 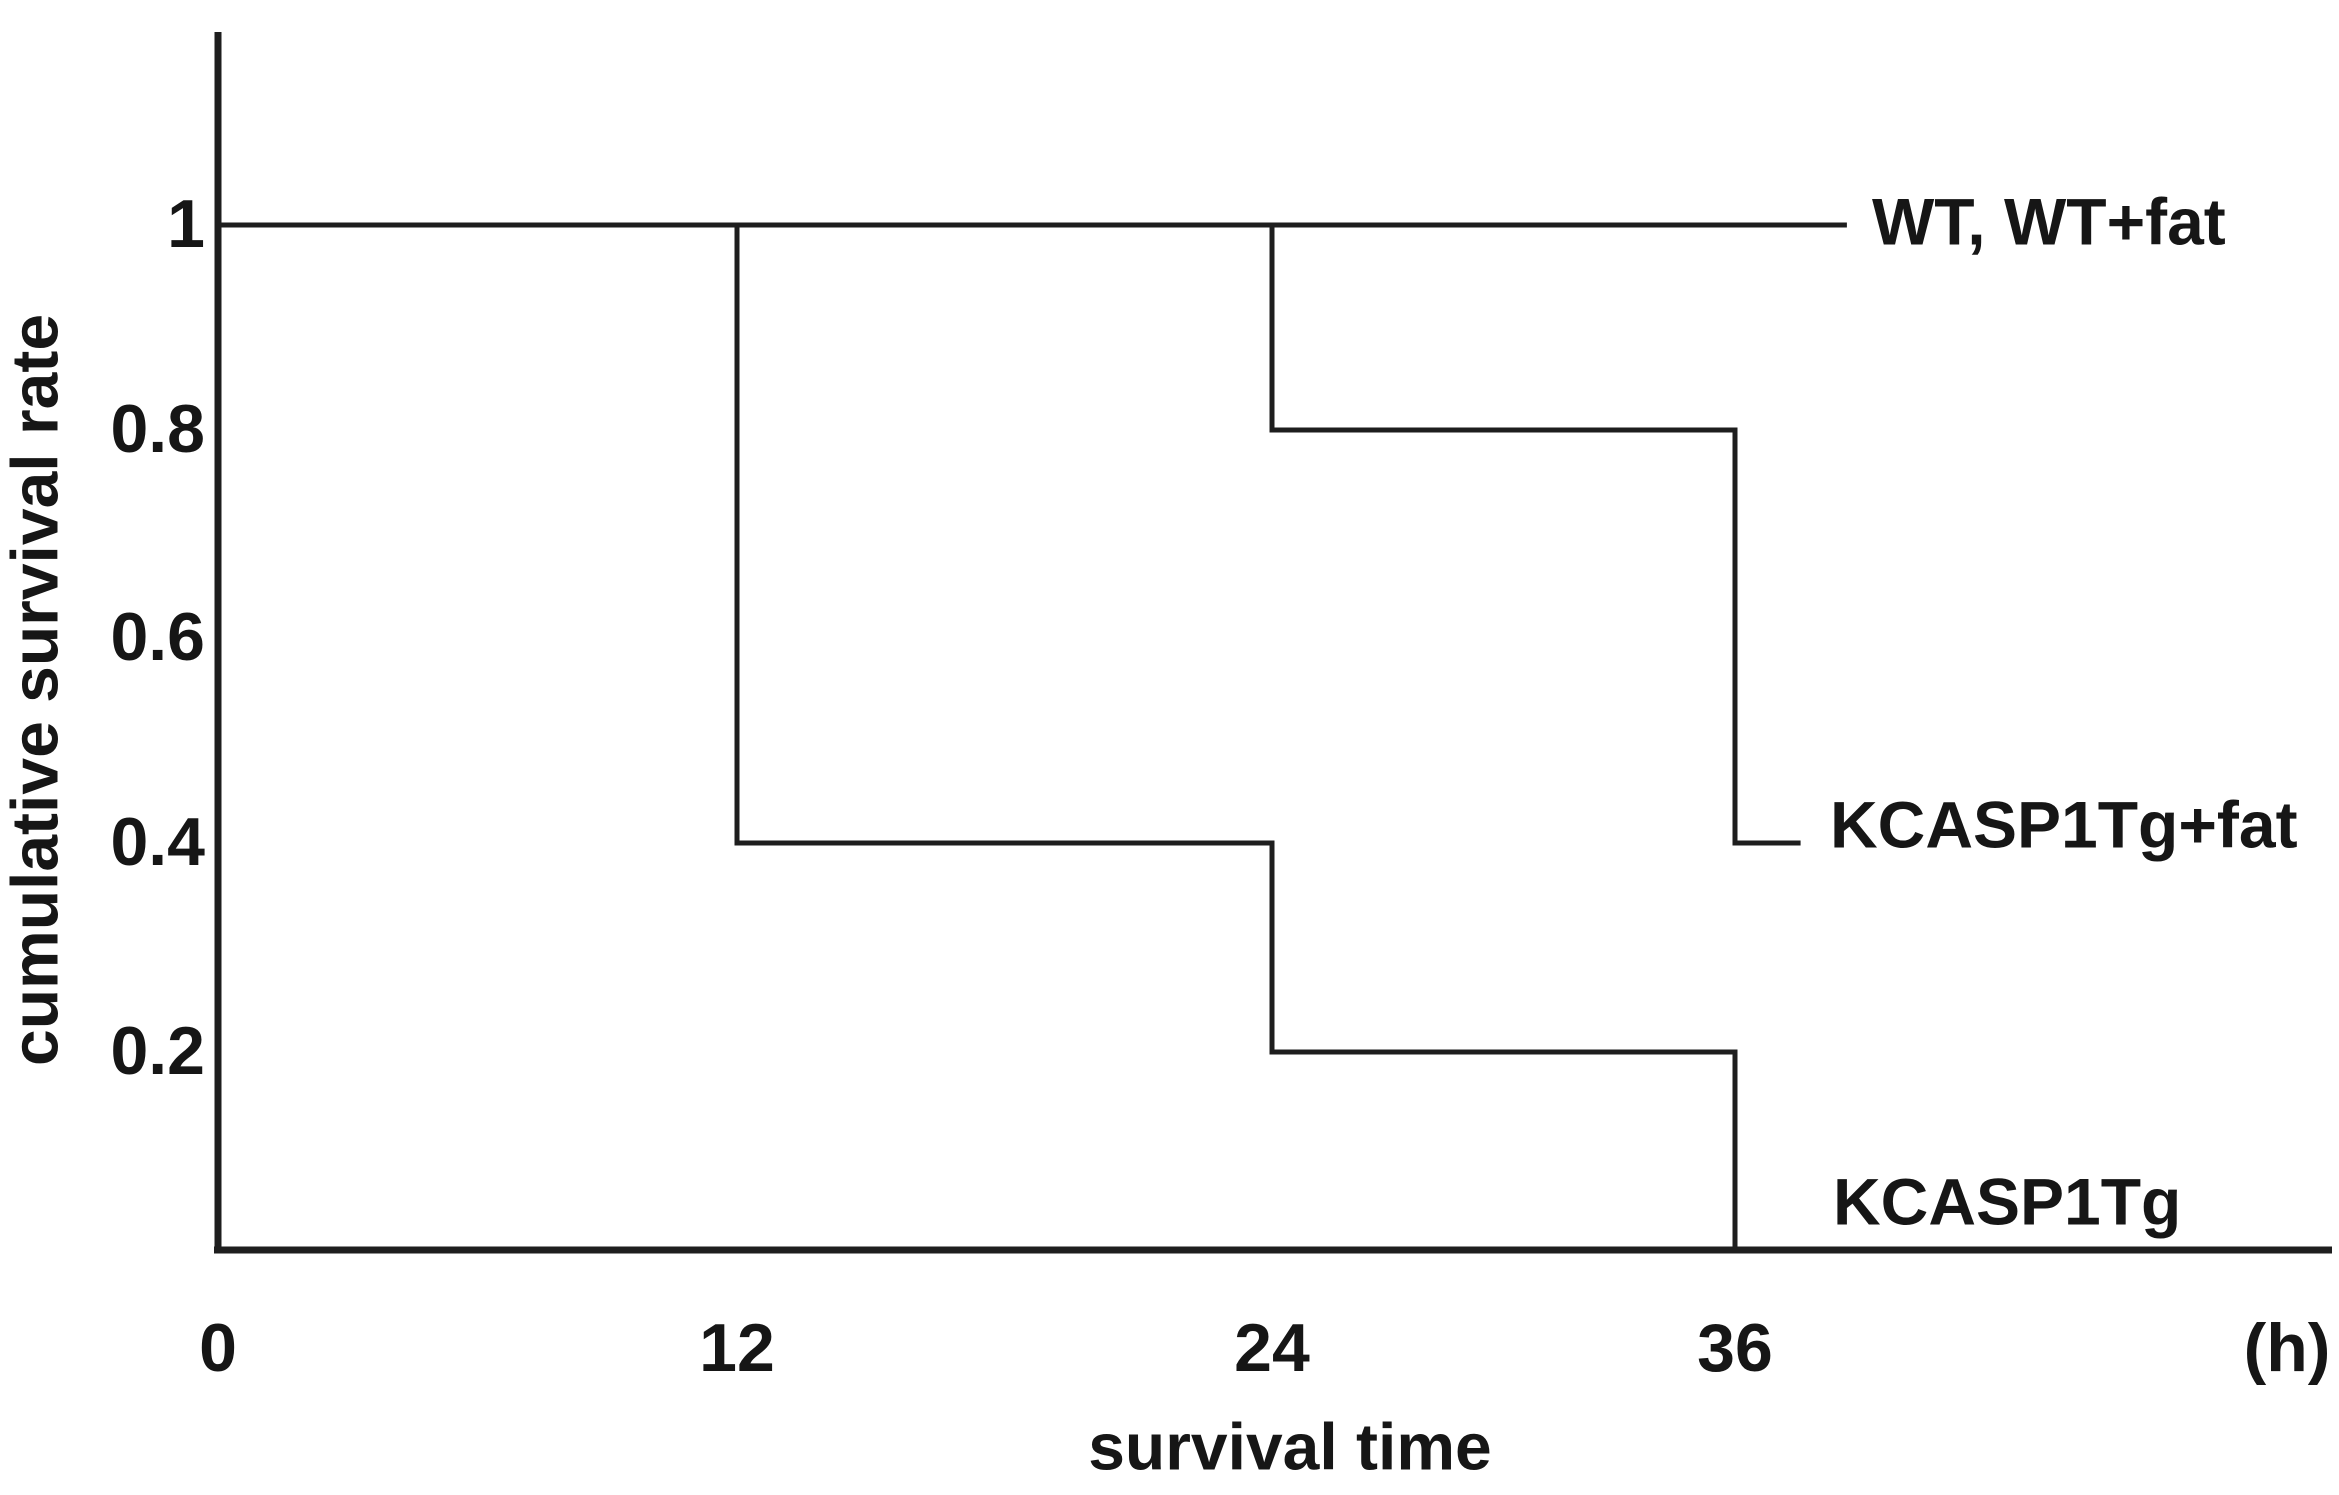 I want to click on x-tick-label-12: 12, so click(x=737, y=1348).